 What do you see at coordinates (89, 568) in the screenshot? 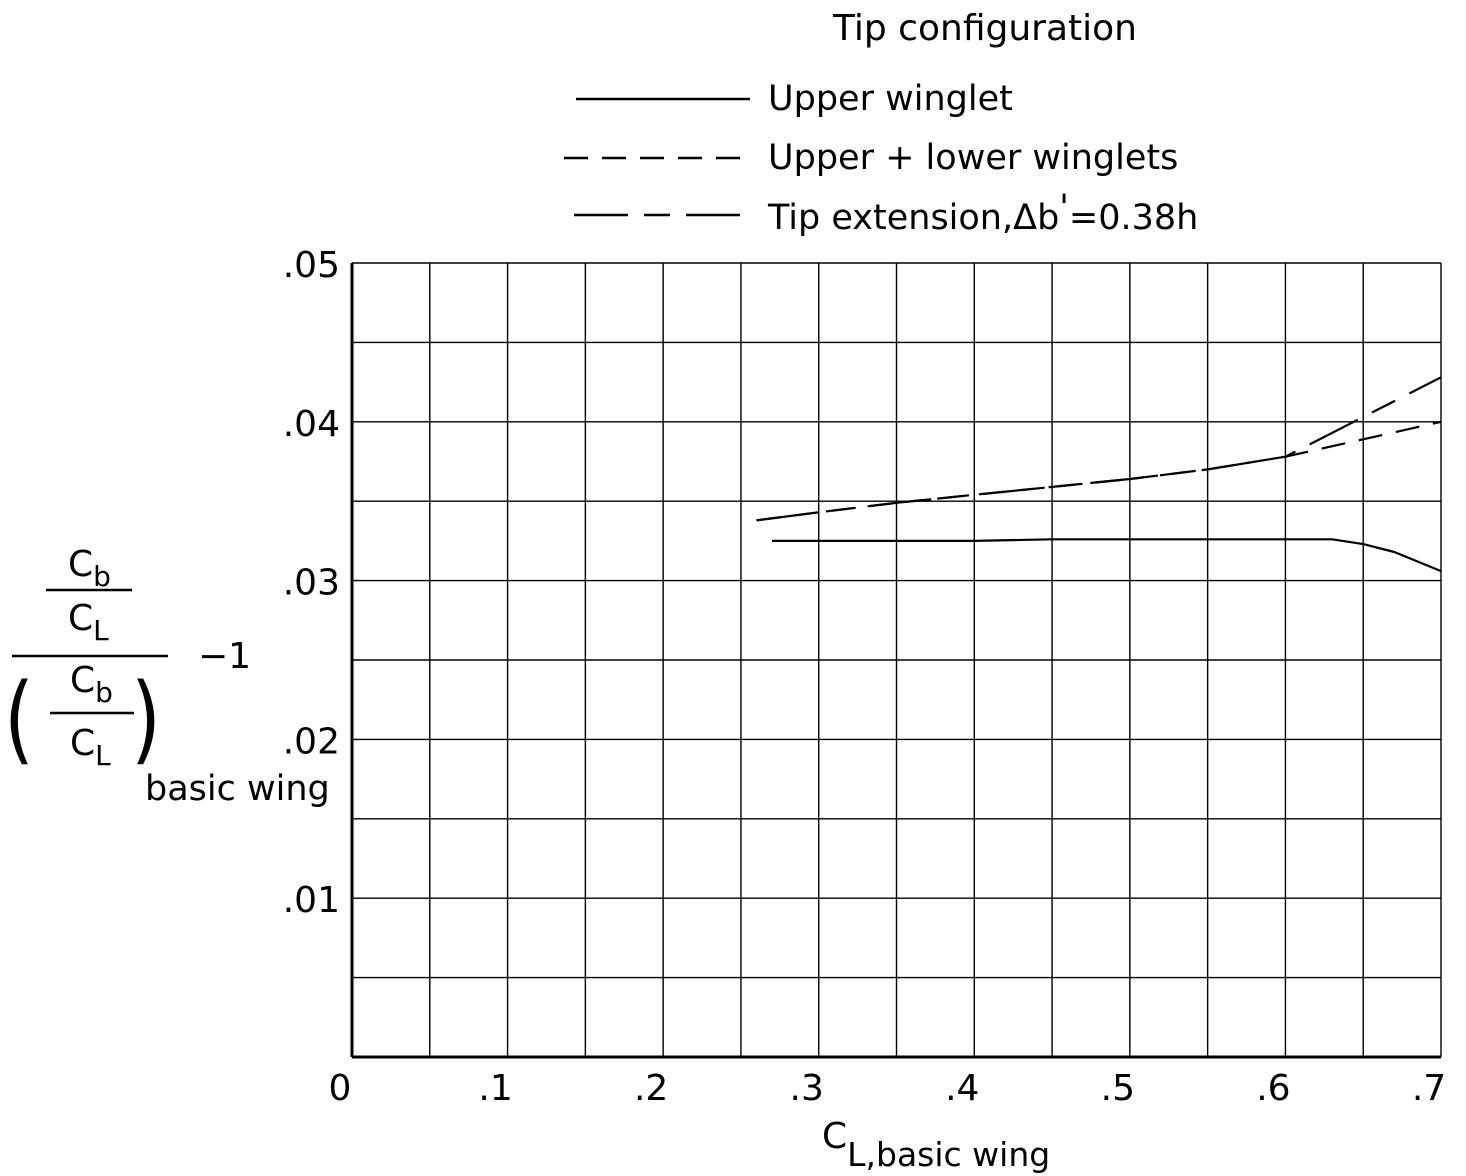
I see `ylabel-num-top: Cb` at bounding box center [89, 568].